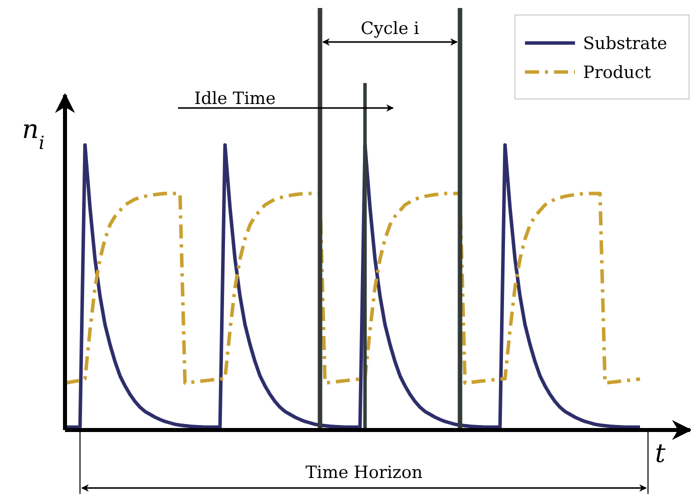 The width and height of the screenshot is (691, 497). I want to click on legend-label: Product, so click(617, 73).